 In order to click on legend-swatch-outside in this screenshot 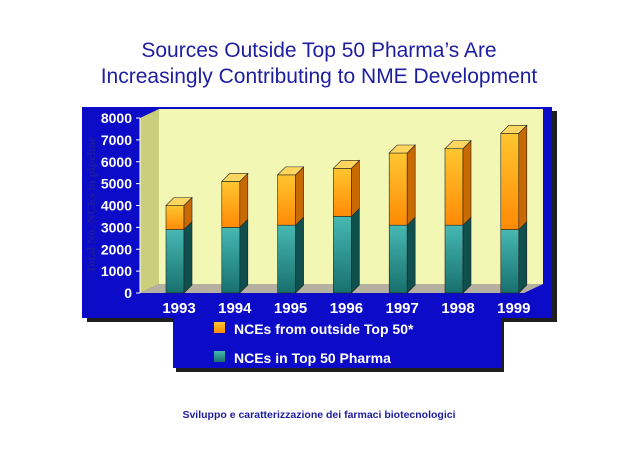, I will do `click(219, 327)`.